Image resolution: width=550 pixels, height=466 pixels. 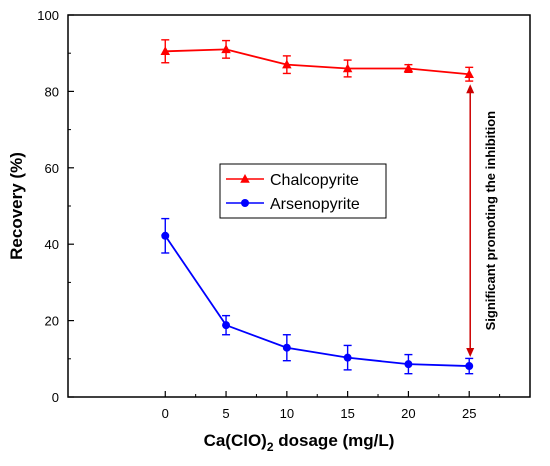 I want to click on x-tick-label: 25, so click(x=469, y=413).